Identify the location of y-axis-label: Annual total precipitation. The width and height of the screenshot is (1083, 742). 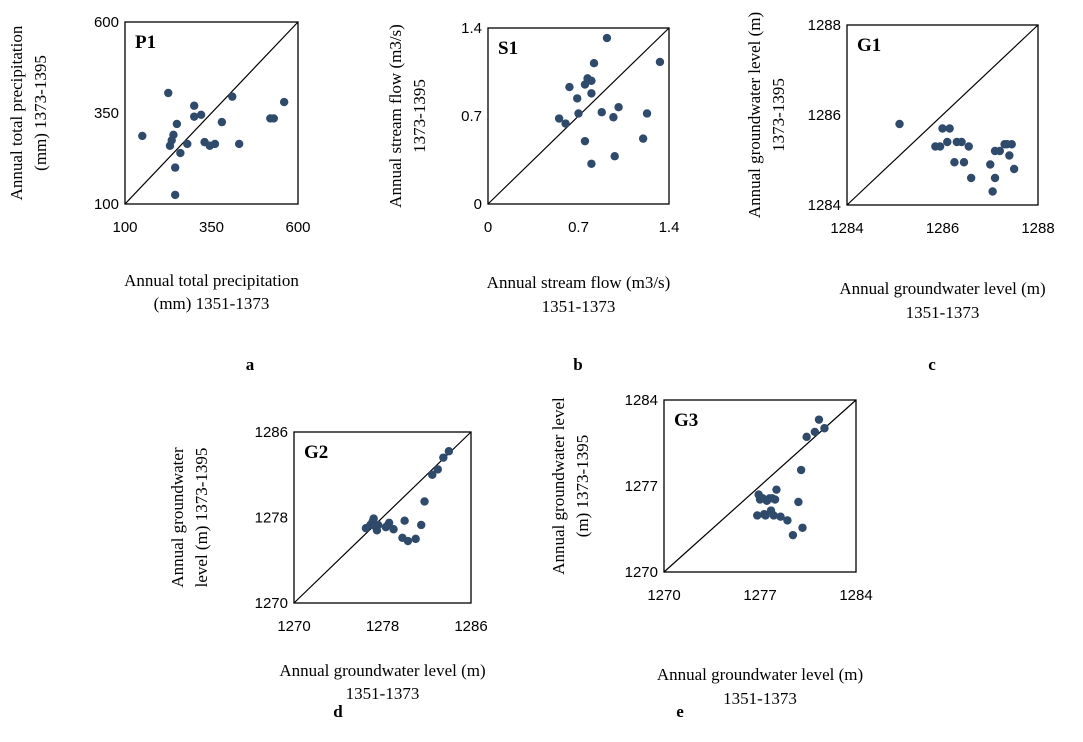
(16, 112).